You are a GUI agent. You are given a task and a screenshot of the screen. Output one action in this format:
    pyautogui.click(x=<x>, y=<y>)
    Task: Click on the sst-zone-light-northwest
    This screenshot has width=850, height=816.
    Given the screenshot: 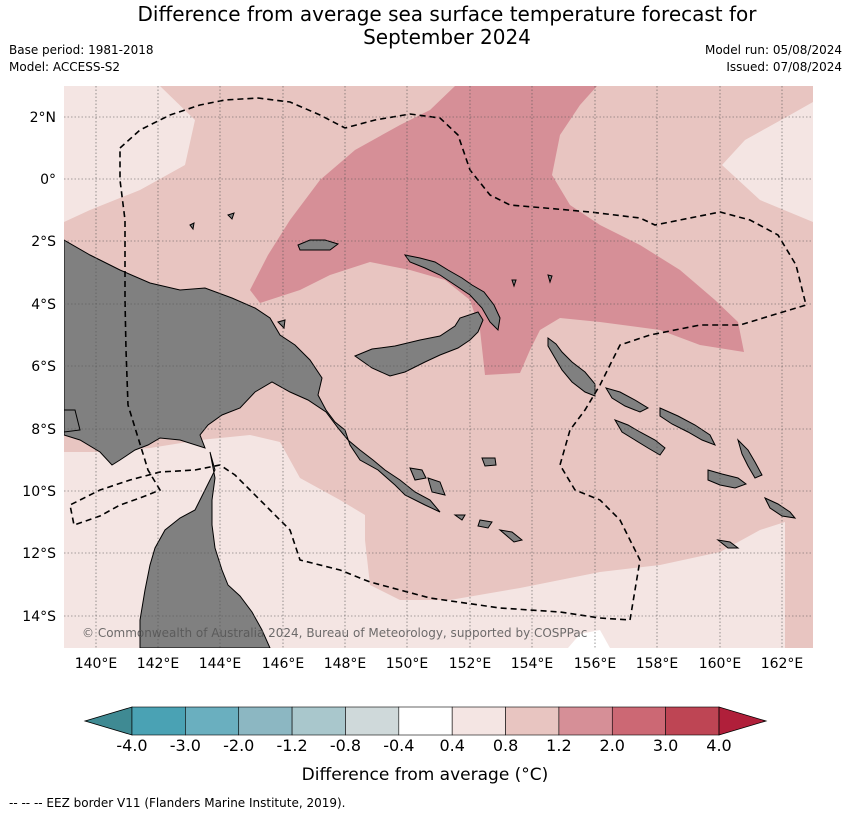 What is the action you would take?
    pyautogui.click(x=129, y=154)
    